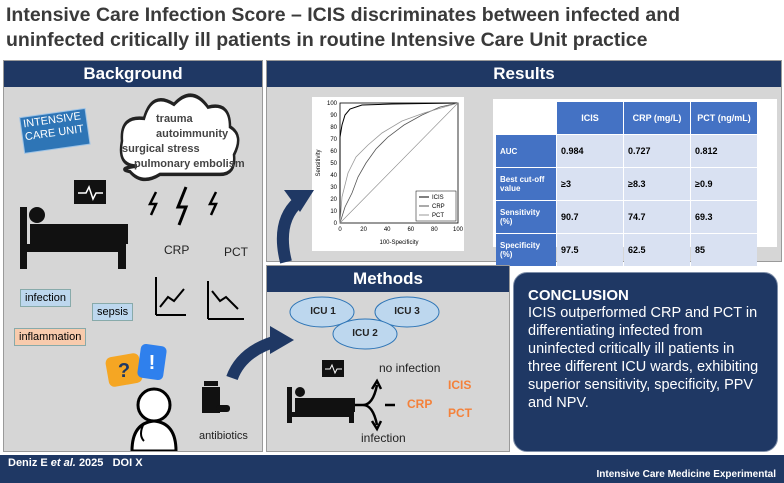 This screenshot has height=483, width=784. Describe the element at coordinates (363, 230) in the screenshot. I see `x-tick-label: 20` at that location.